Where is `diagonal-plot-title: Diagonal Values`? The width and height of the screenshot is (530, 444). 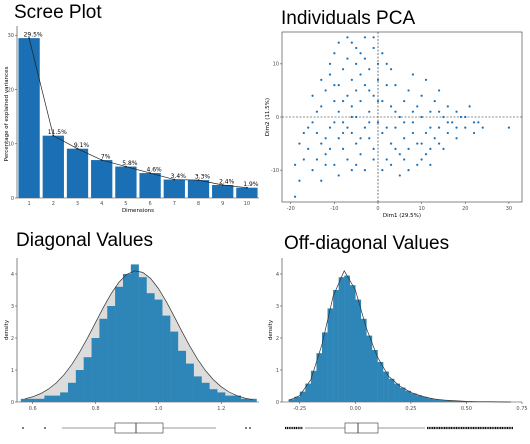
diagonal-plot-title: Diagonal Values is located at coordinates (84, 240).